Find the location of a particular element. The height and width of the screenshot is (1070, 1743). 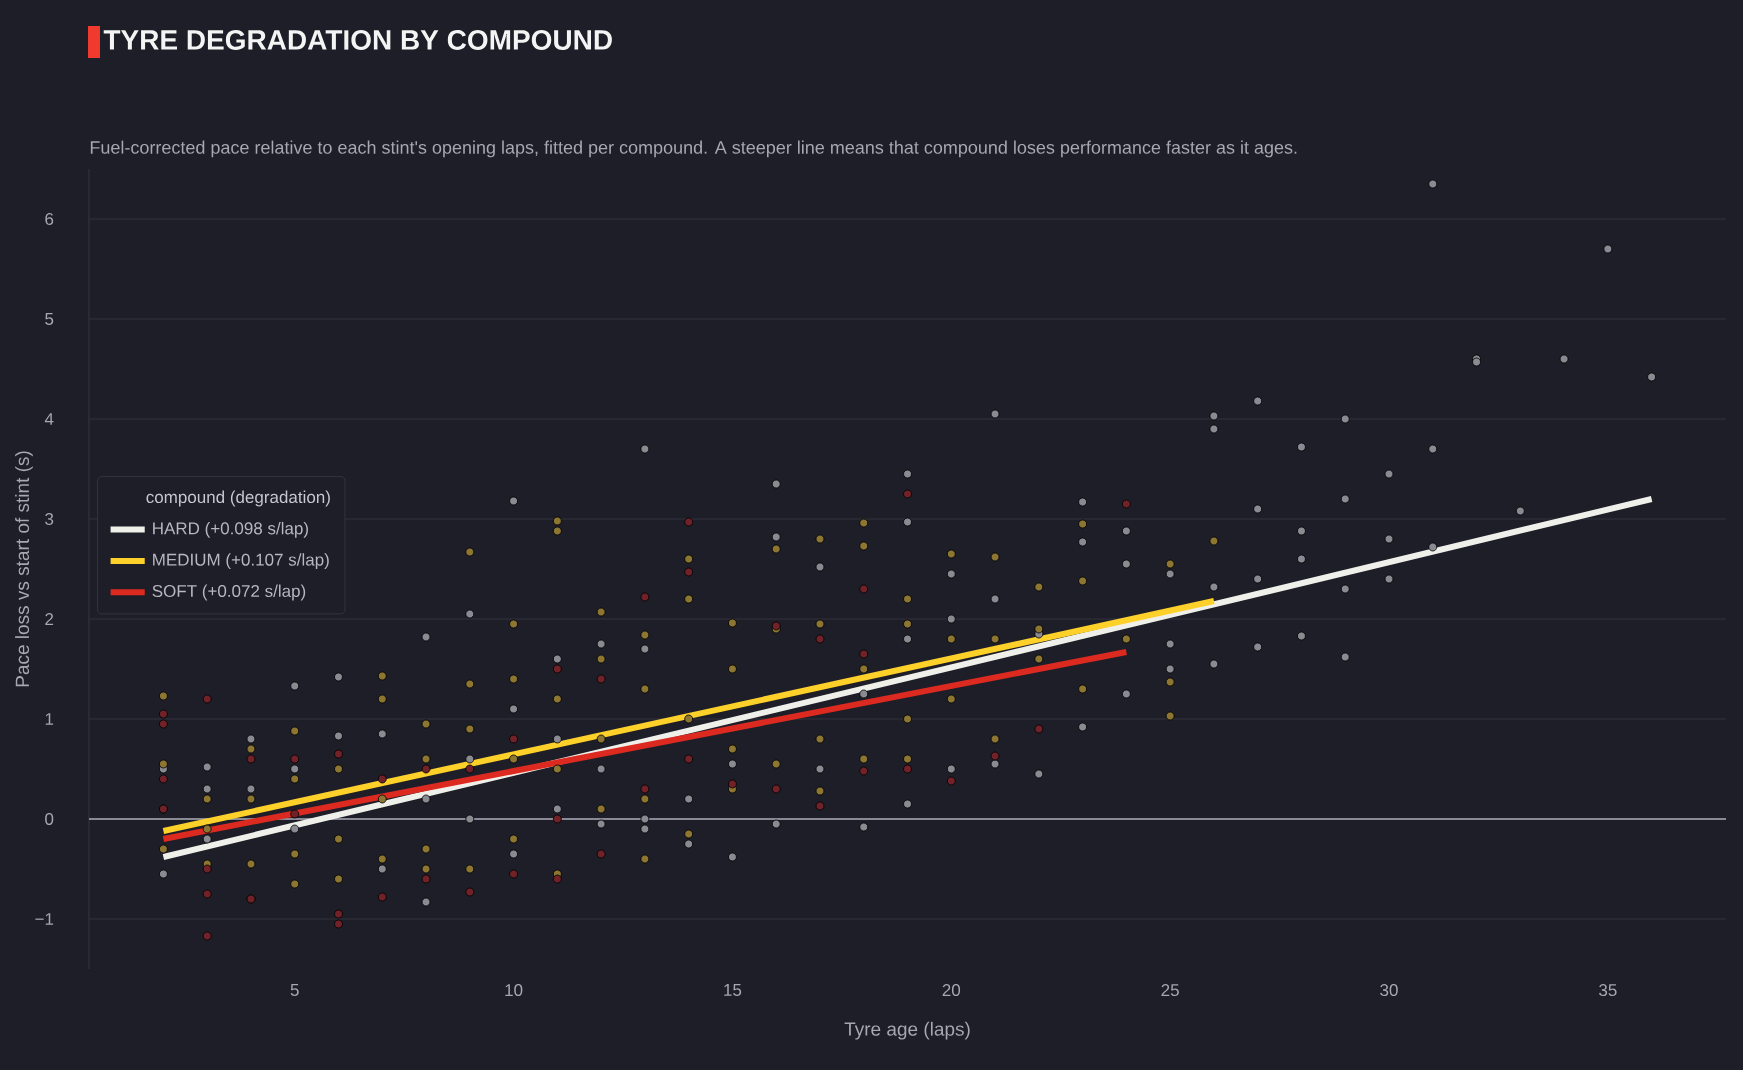

y-tick-label: 2 is located at coordinates (49, 619).